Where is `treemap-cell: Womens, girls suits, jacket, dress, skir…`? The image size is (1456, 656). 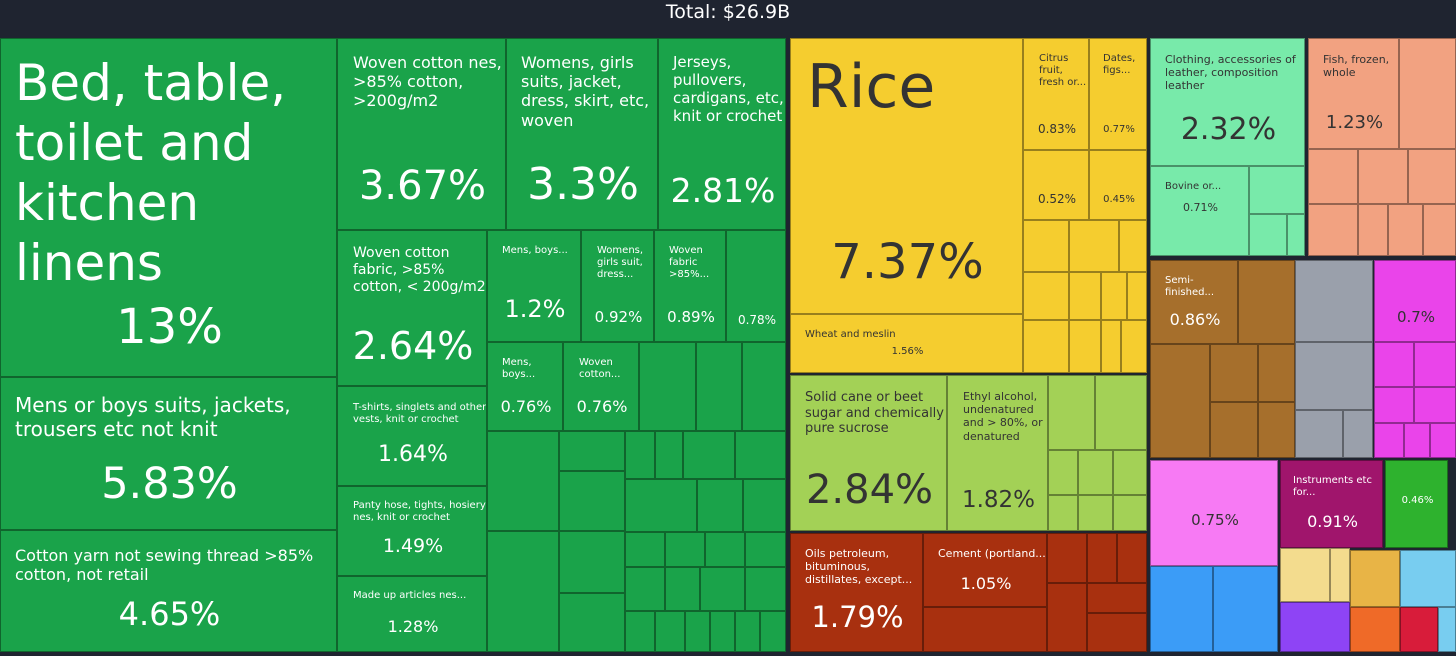
treemap-cell: Womens, girls suits, jacket, dress, skir… is located at coordinates (582, 134).